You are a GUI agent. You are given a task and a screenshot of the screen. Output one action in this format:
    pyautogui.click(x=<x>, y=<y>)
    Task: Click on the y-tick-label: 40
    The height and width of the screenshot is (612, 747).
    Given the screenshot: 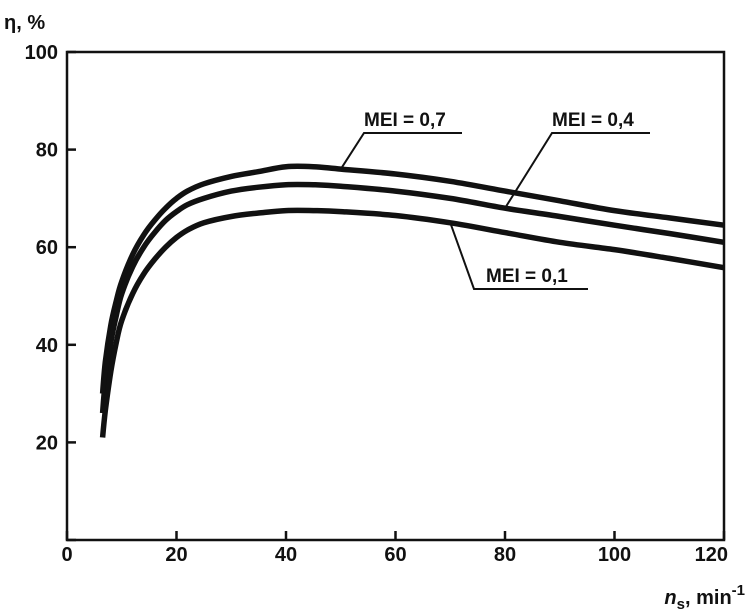 What is the action you would take?
    pyautogui.click(x=47, y=346)
    